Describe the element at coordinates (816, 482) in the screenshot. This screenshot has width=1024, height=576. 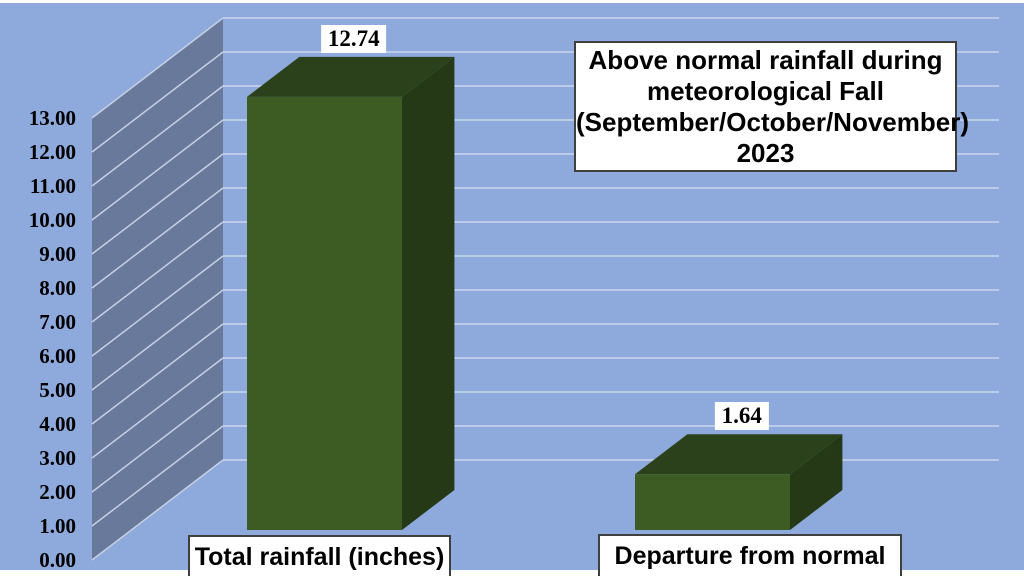
I see `bar-1-side-face` at that location.